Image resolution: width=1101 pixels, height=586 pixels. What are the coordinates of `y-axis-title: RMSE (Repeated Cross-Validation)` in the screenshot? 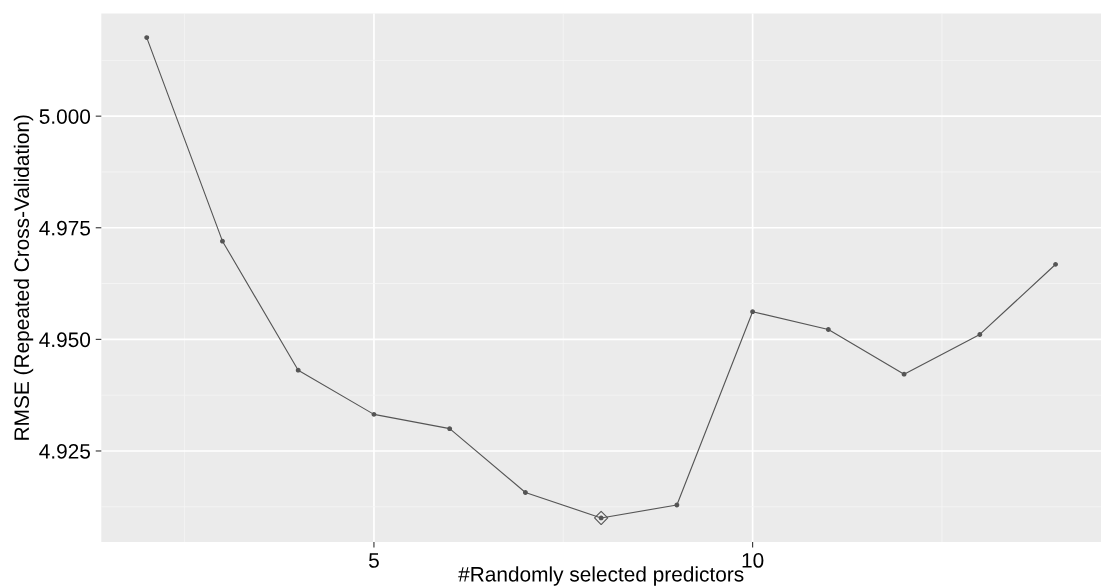 It's located at (23, 277).